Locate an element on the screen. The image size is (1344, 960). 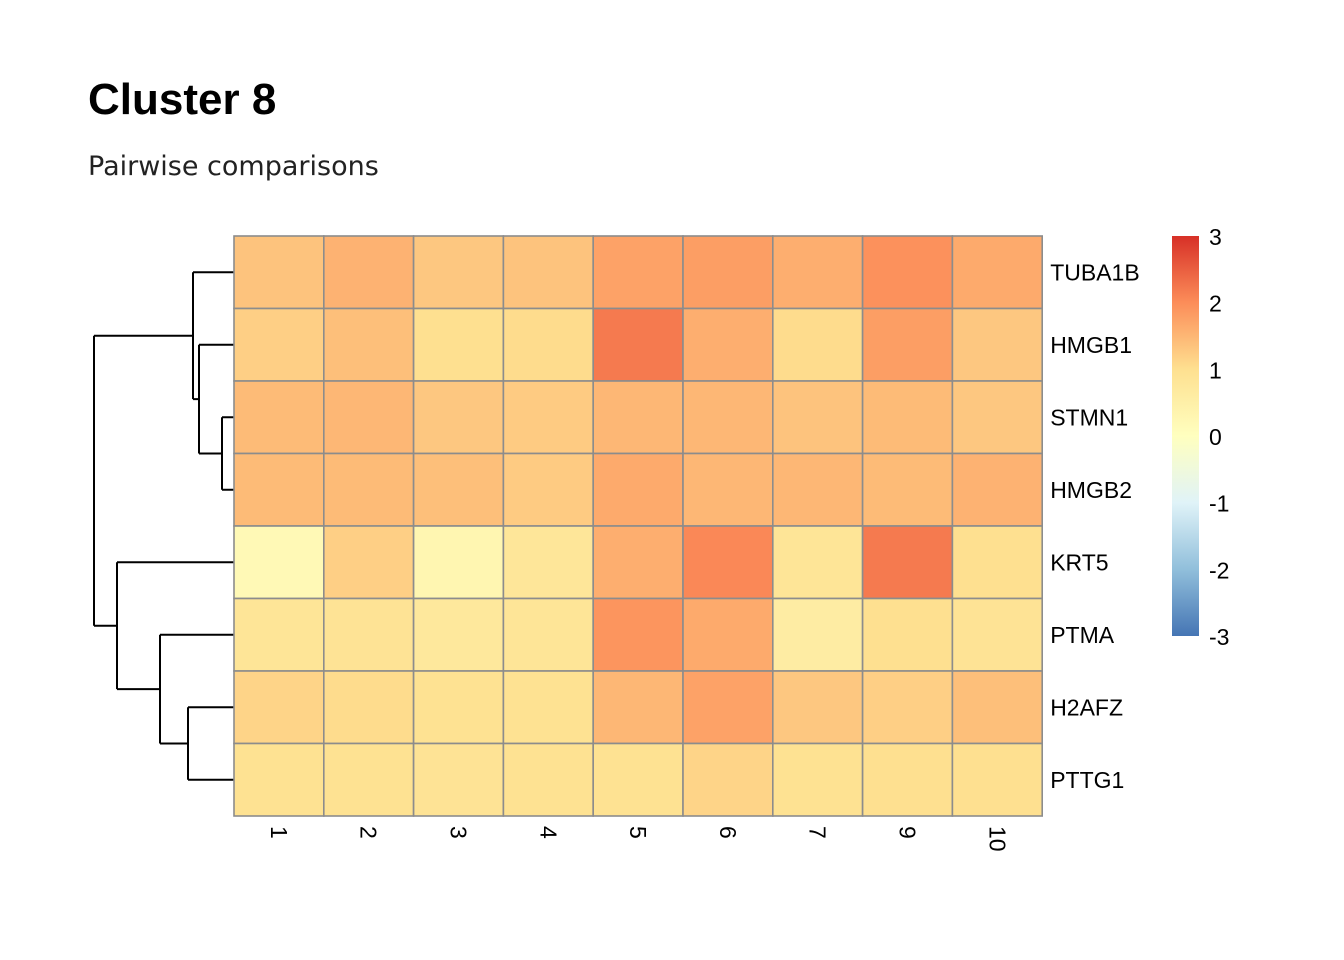
column-label-6: 6 is located at coordinates (728, 832).